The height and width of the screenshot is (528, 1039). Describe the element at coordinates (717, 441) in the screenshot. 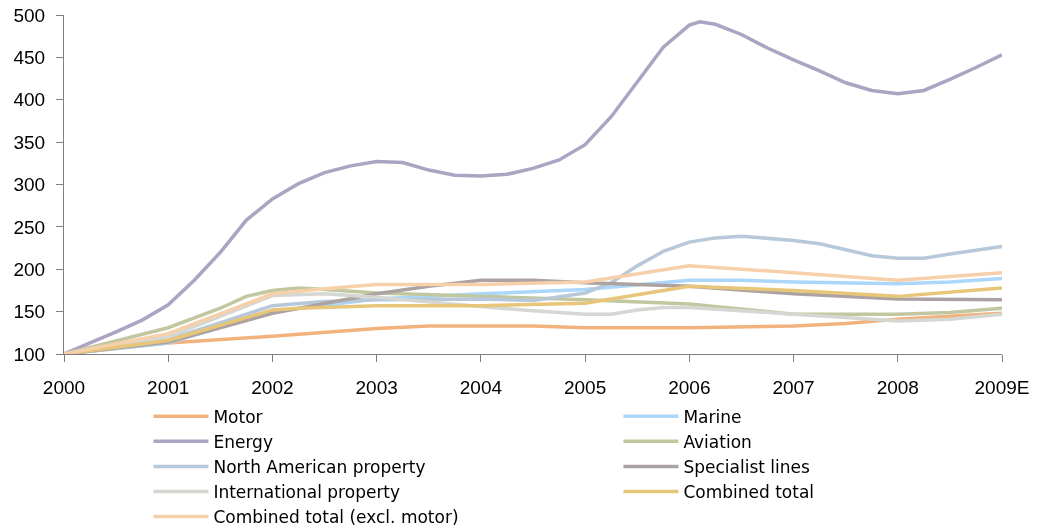

I see `legend-label: Aviation` at that location.